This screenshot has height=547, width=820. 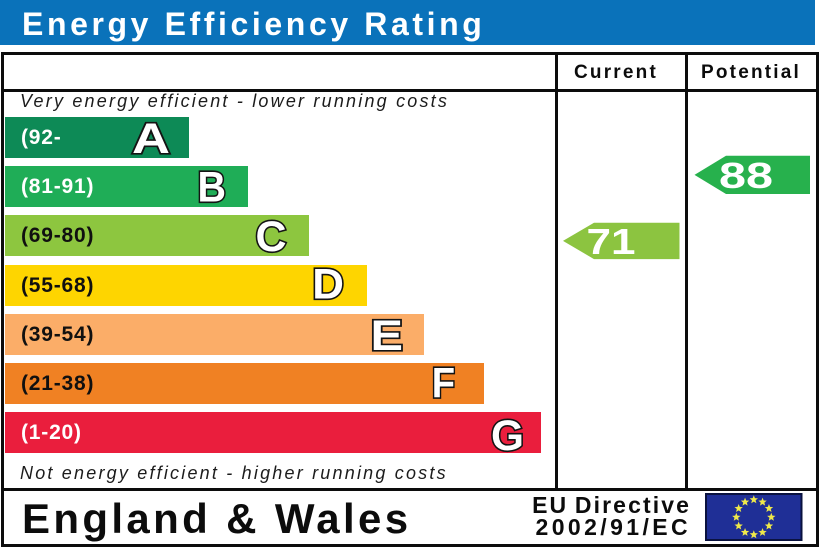 What do you see at coordinates (507, 436) in the screenshot?
I see `svg-text: G` at bounding box center [507, 436].